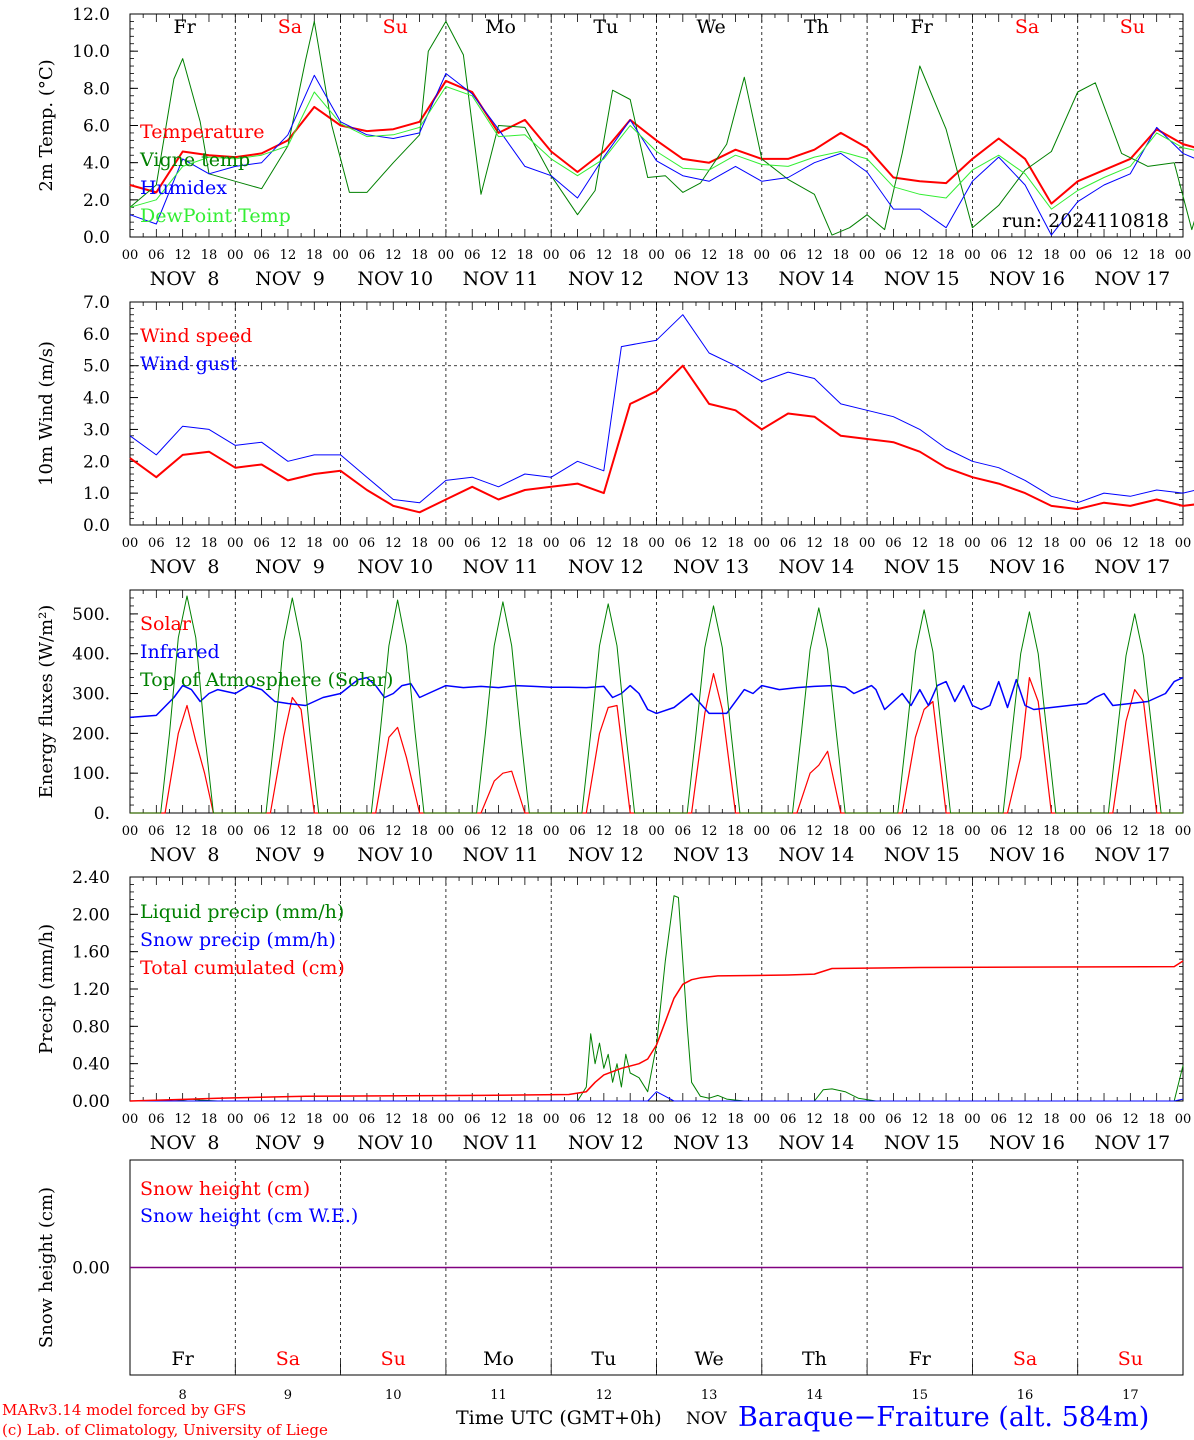 The image size is (1194, 1440). What do you see at coordinates (709, 1395) in the screenshot?
I see `day-number-label: 13` at bounding box center [709, 1395].